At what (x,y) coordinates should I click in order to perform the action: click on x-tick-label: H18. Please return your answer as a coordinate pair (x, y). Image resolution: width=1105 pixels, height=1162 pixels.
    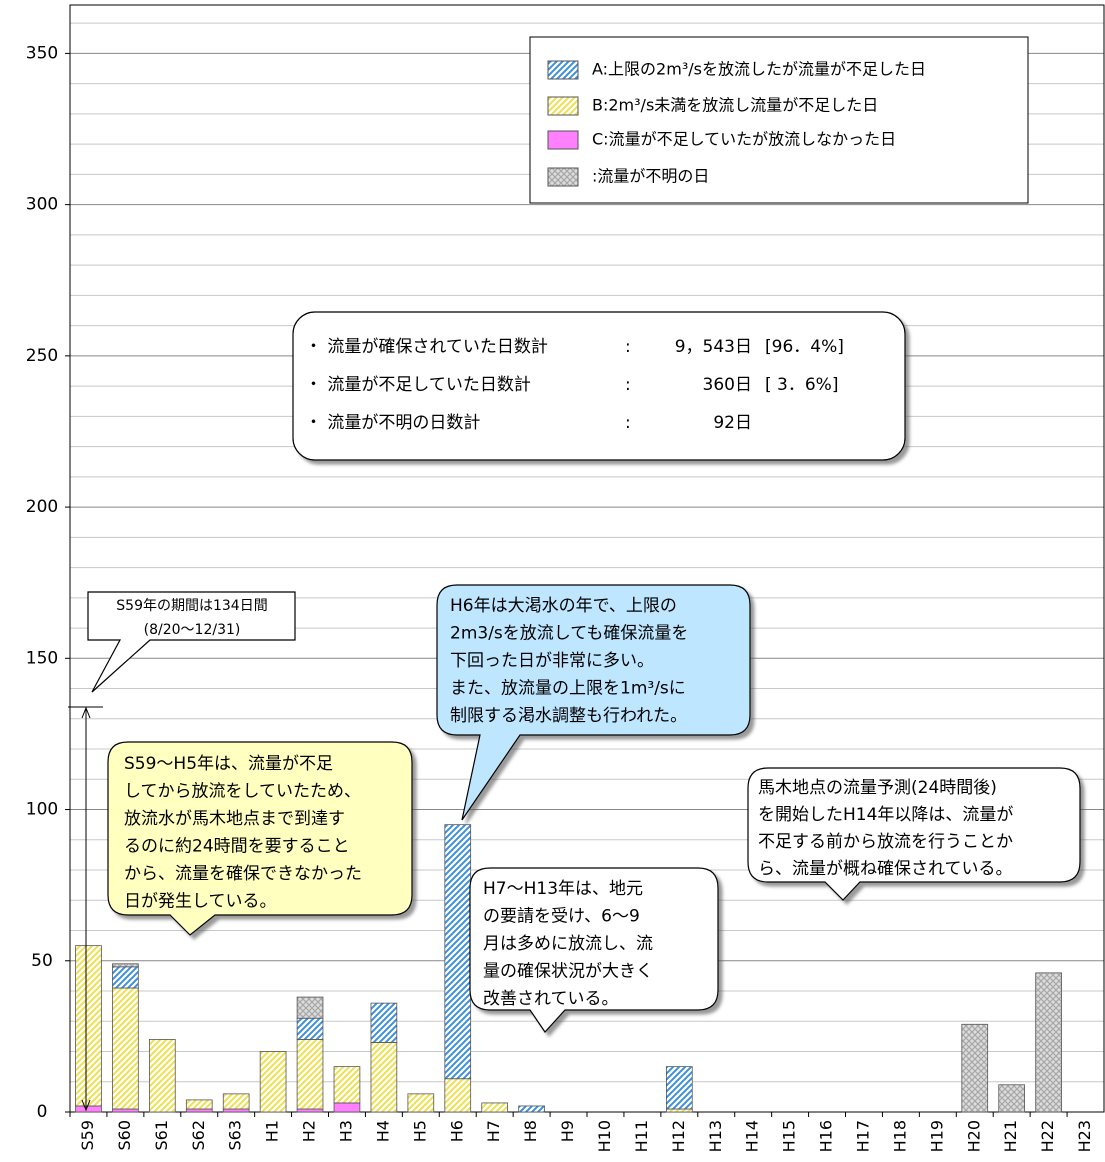
    Looking at the image, I should click on (899, 1136).